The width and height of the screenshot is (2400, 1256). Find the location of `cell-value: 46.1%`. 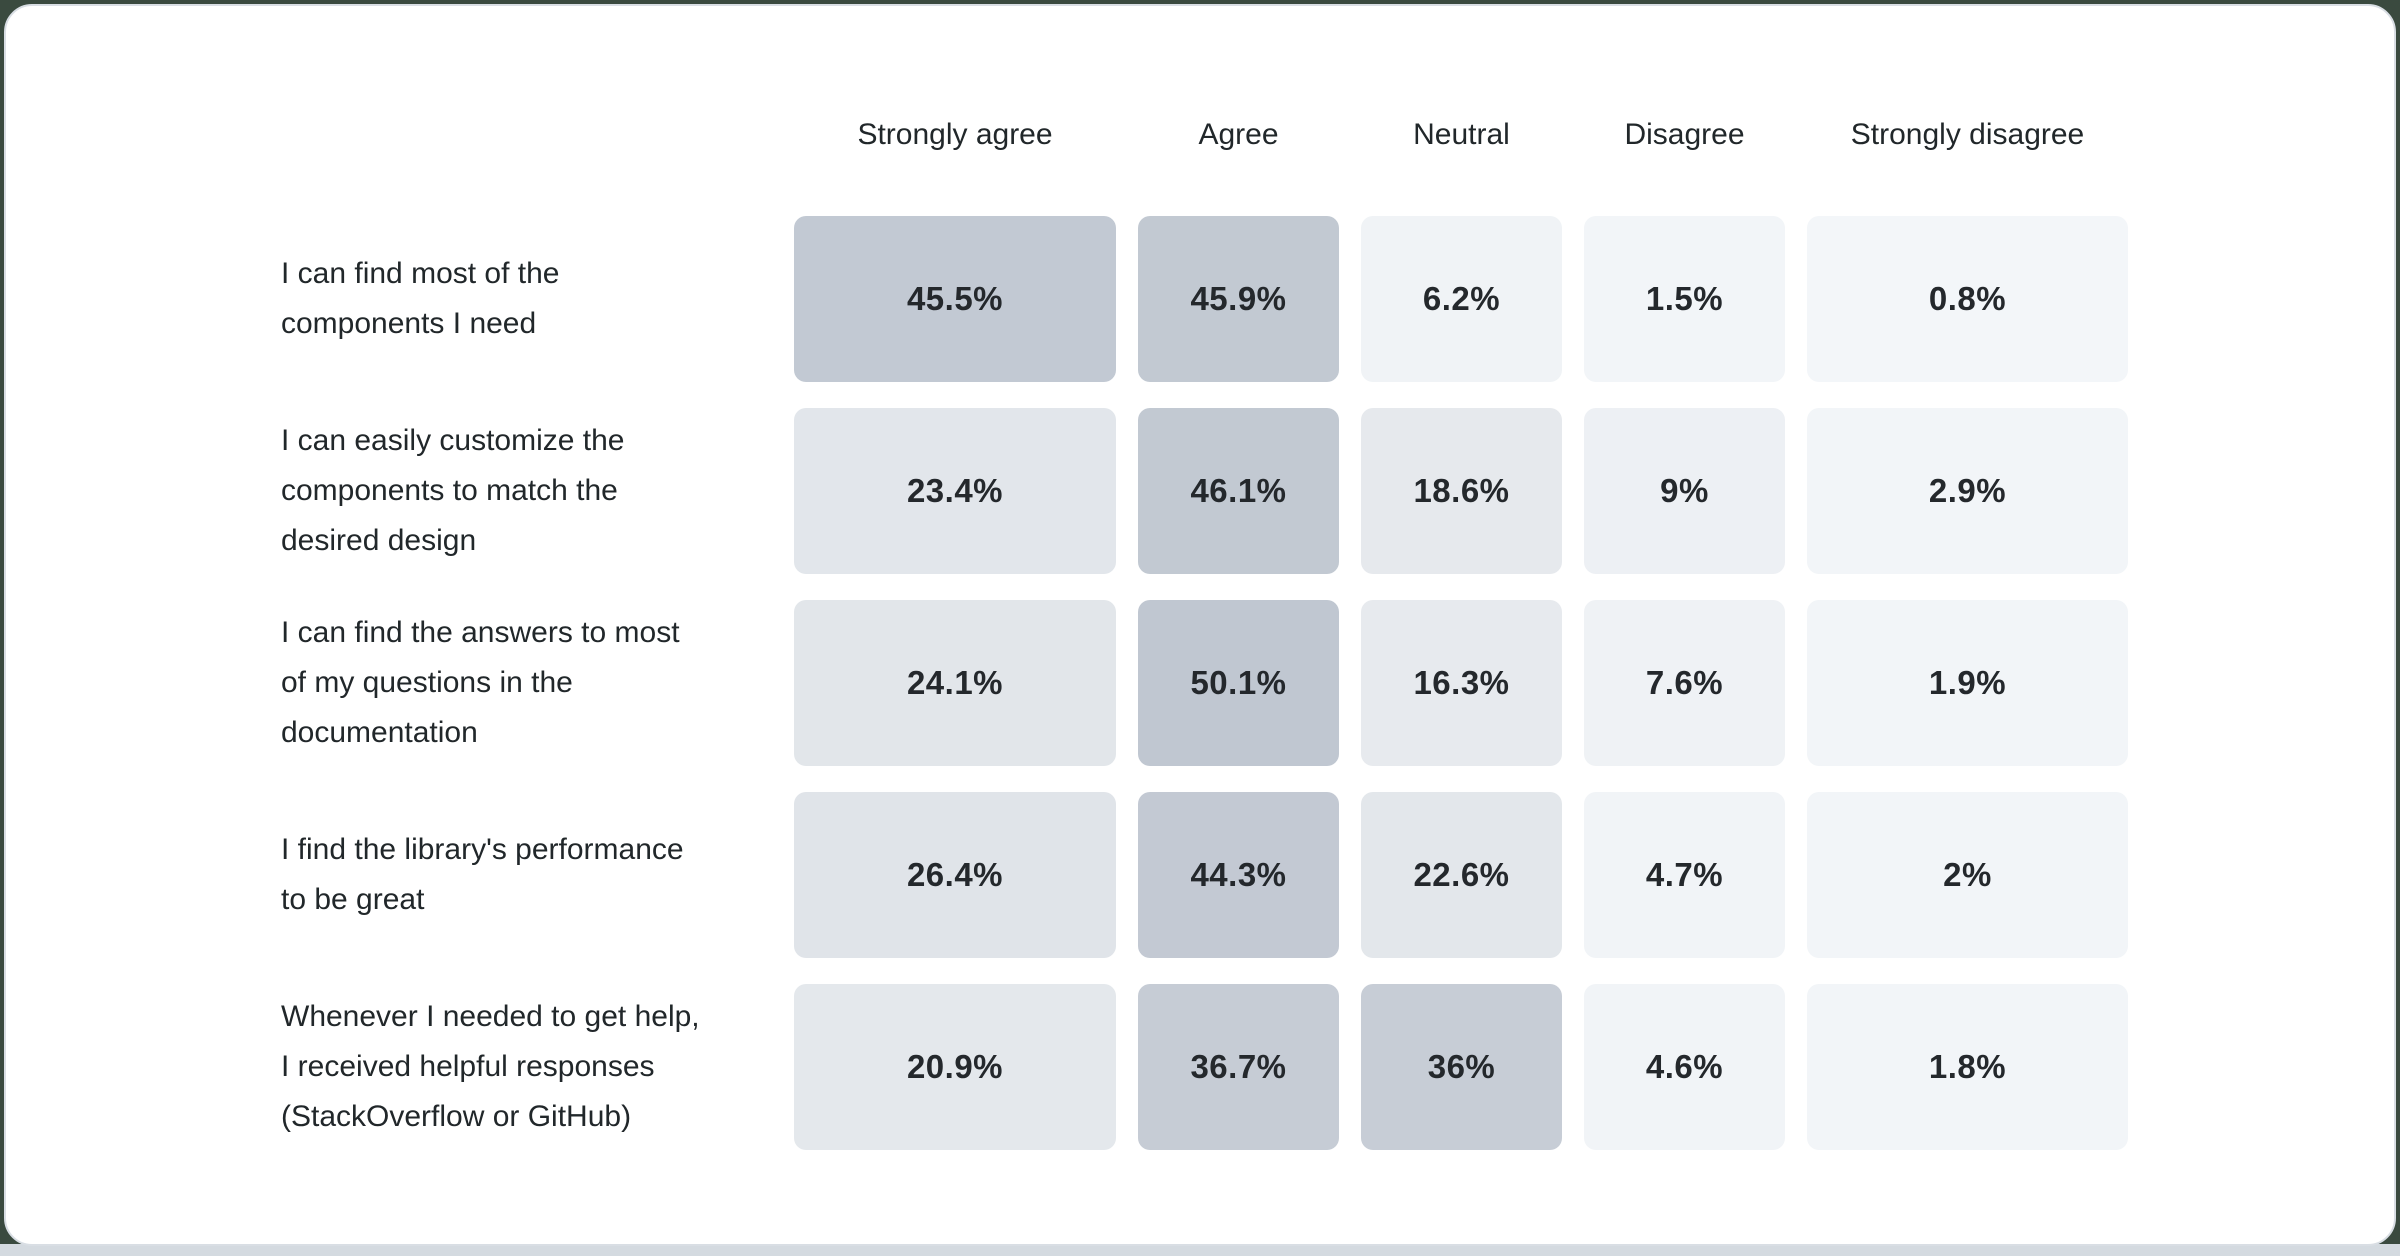

cell-value: 46.1% is located at coordinates (1238, 490).